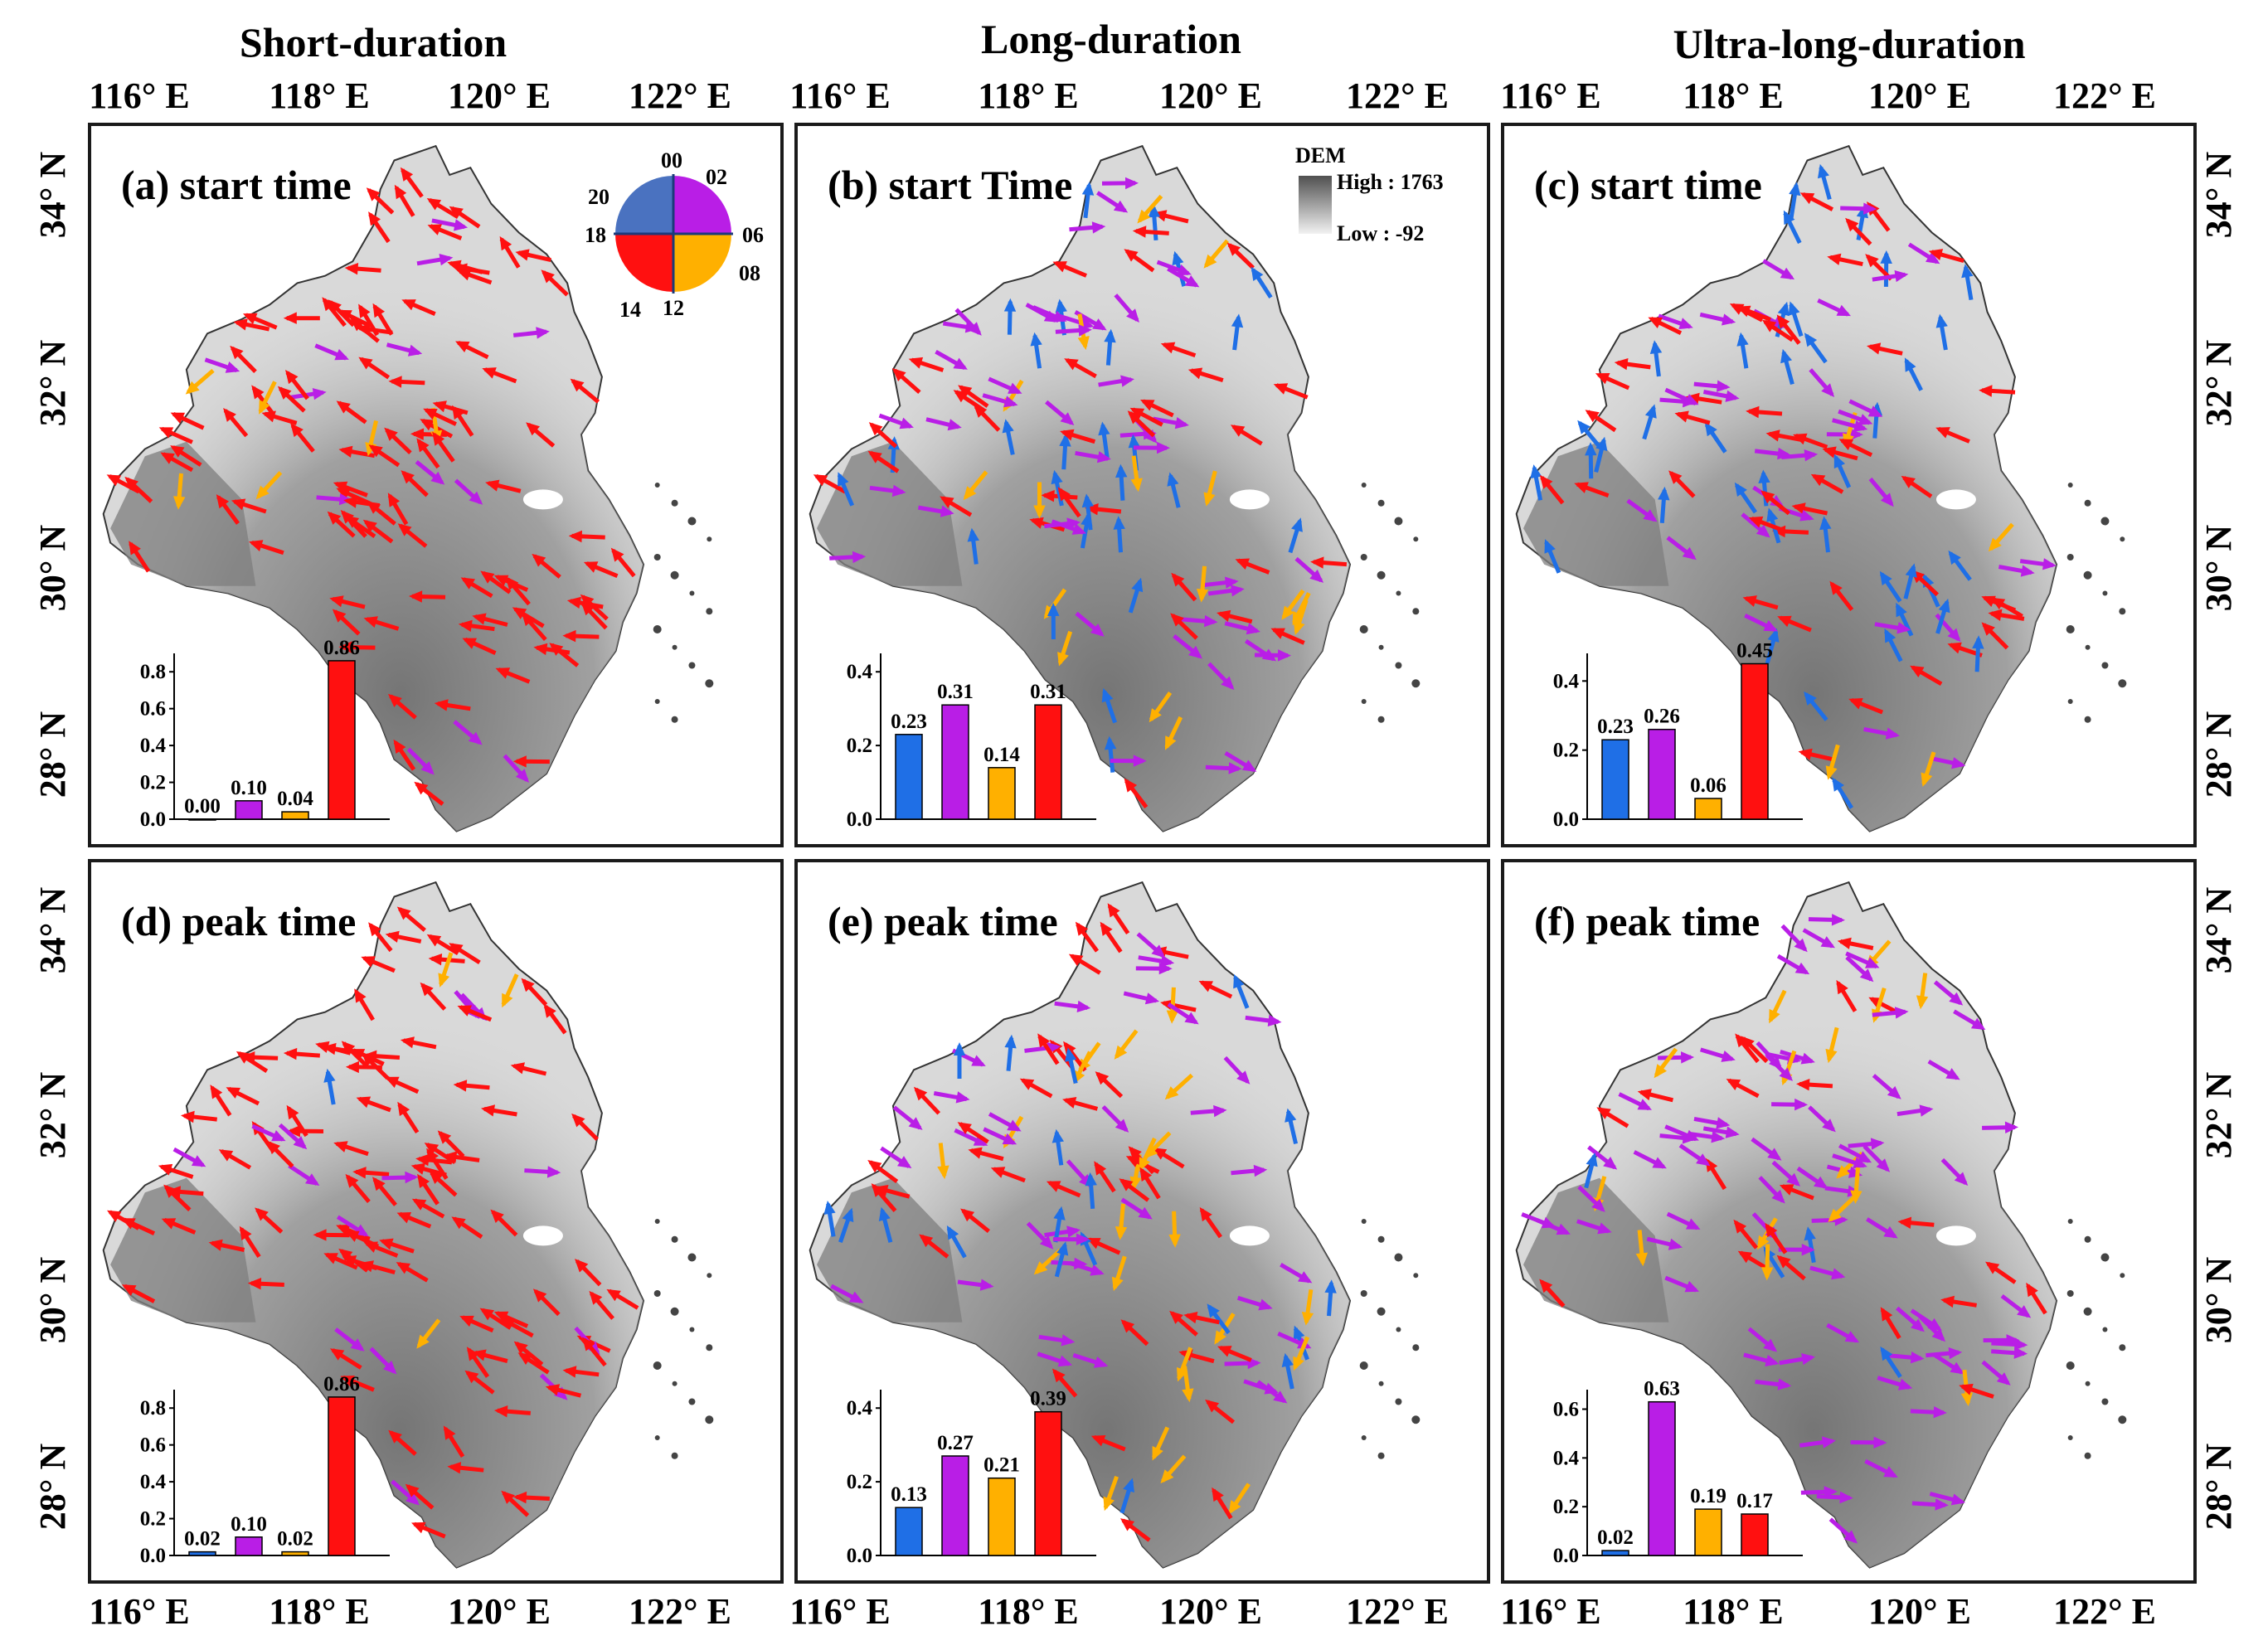 This screenshot has width=2268, height=1650. I want to click on panel-label: (e) peak time, so click(943, 921).